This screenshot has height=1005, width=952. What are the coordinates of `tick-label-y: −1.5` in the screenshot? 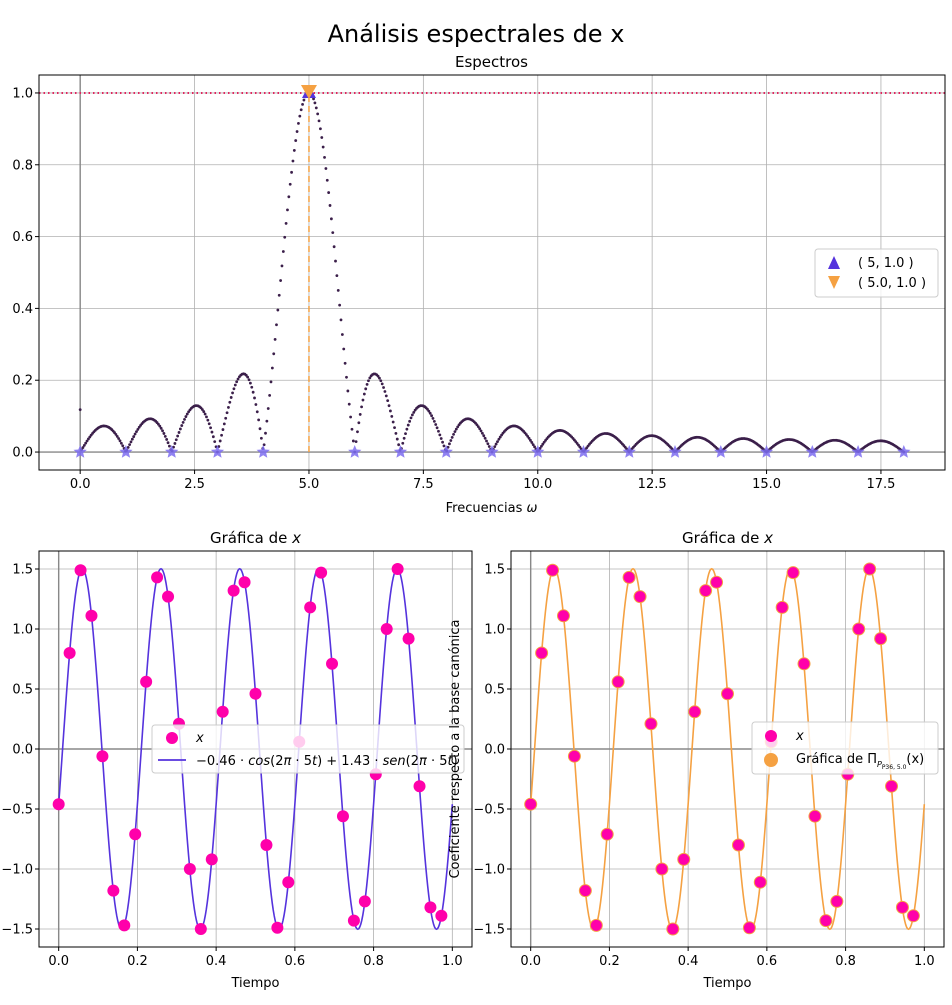 It's located at (17, 930).